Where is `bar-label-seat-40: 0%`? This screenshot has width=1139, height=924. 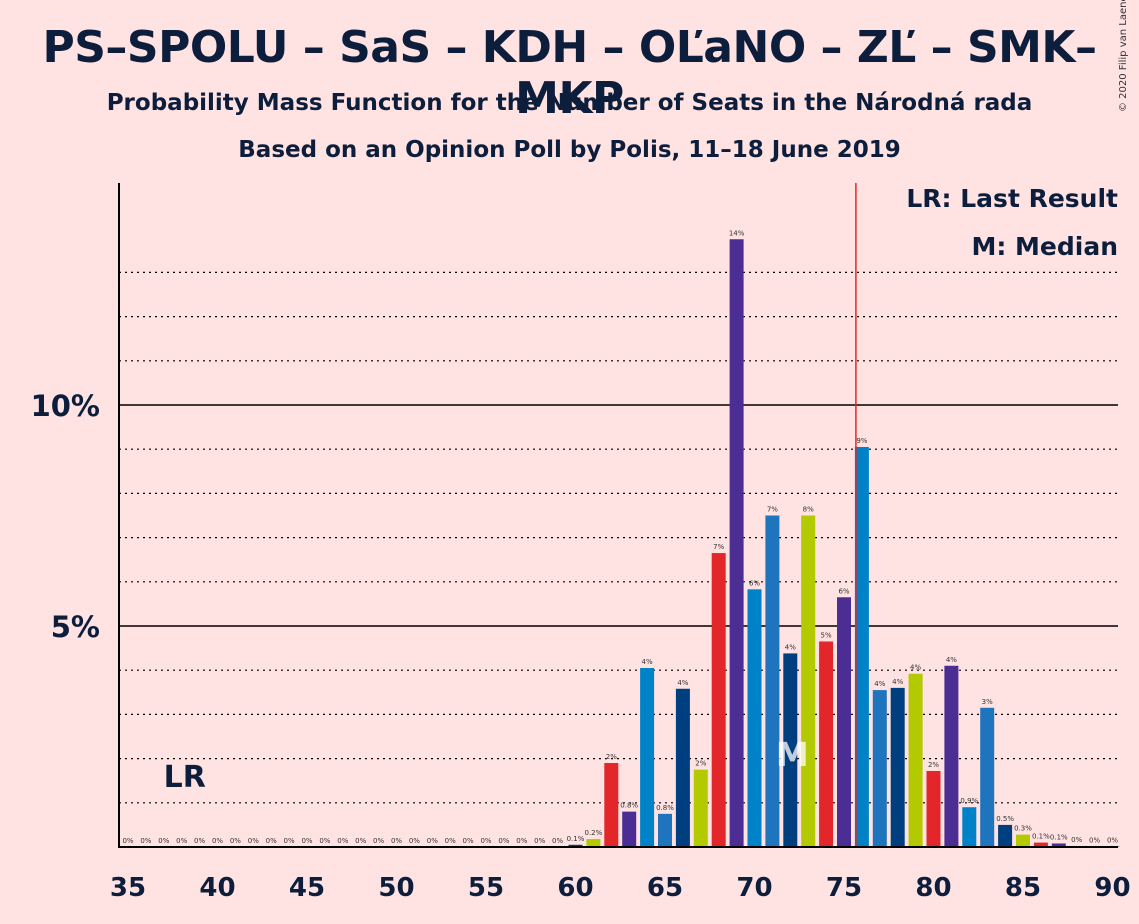 bar-label-seat-40: 0% is located at coordinates (217, 841).